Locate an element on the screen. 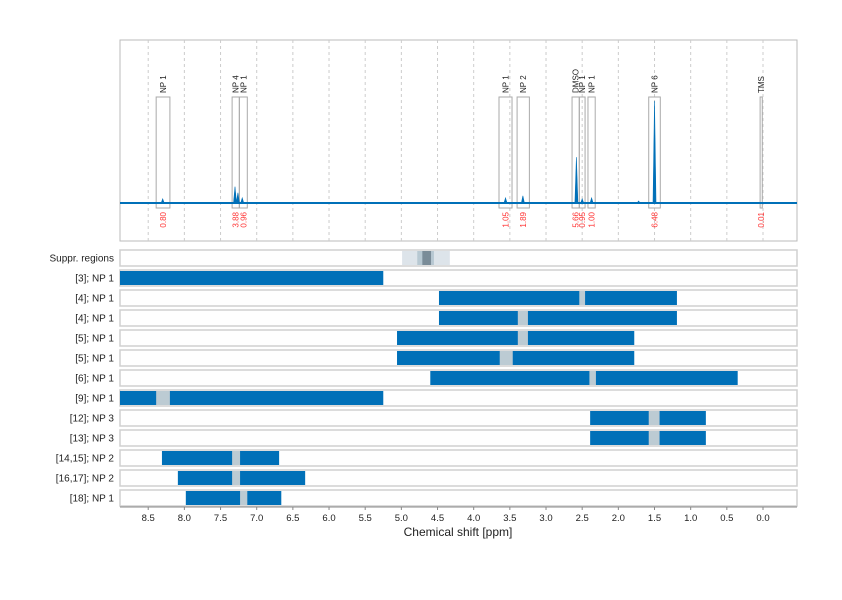 This screenshot has width=842, height=600. x-tick-label: 3.5 is located at coordinates (509, 518).